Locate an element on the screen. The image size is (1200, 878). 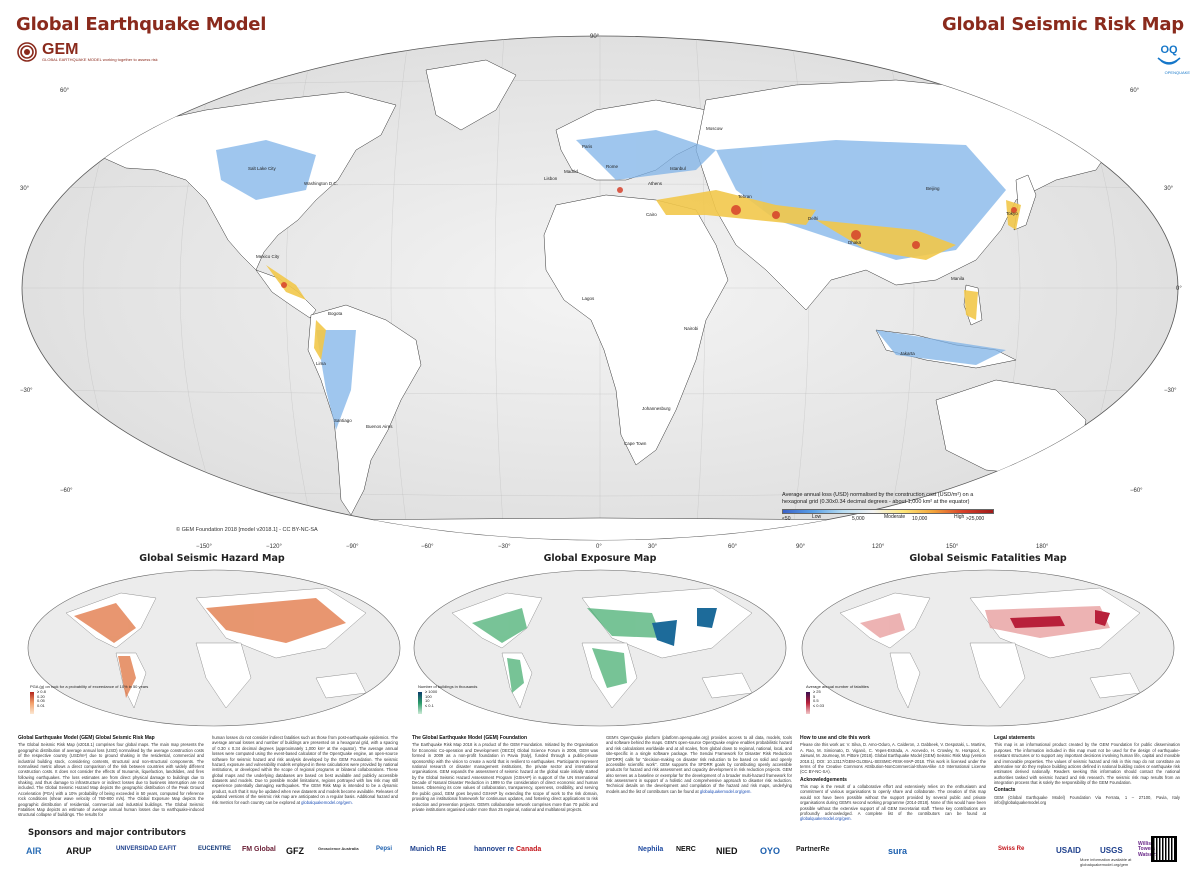
legend-value: 0.20 is located at coordinates (41, 696).